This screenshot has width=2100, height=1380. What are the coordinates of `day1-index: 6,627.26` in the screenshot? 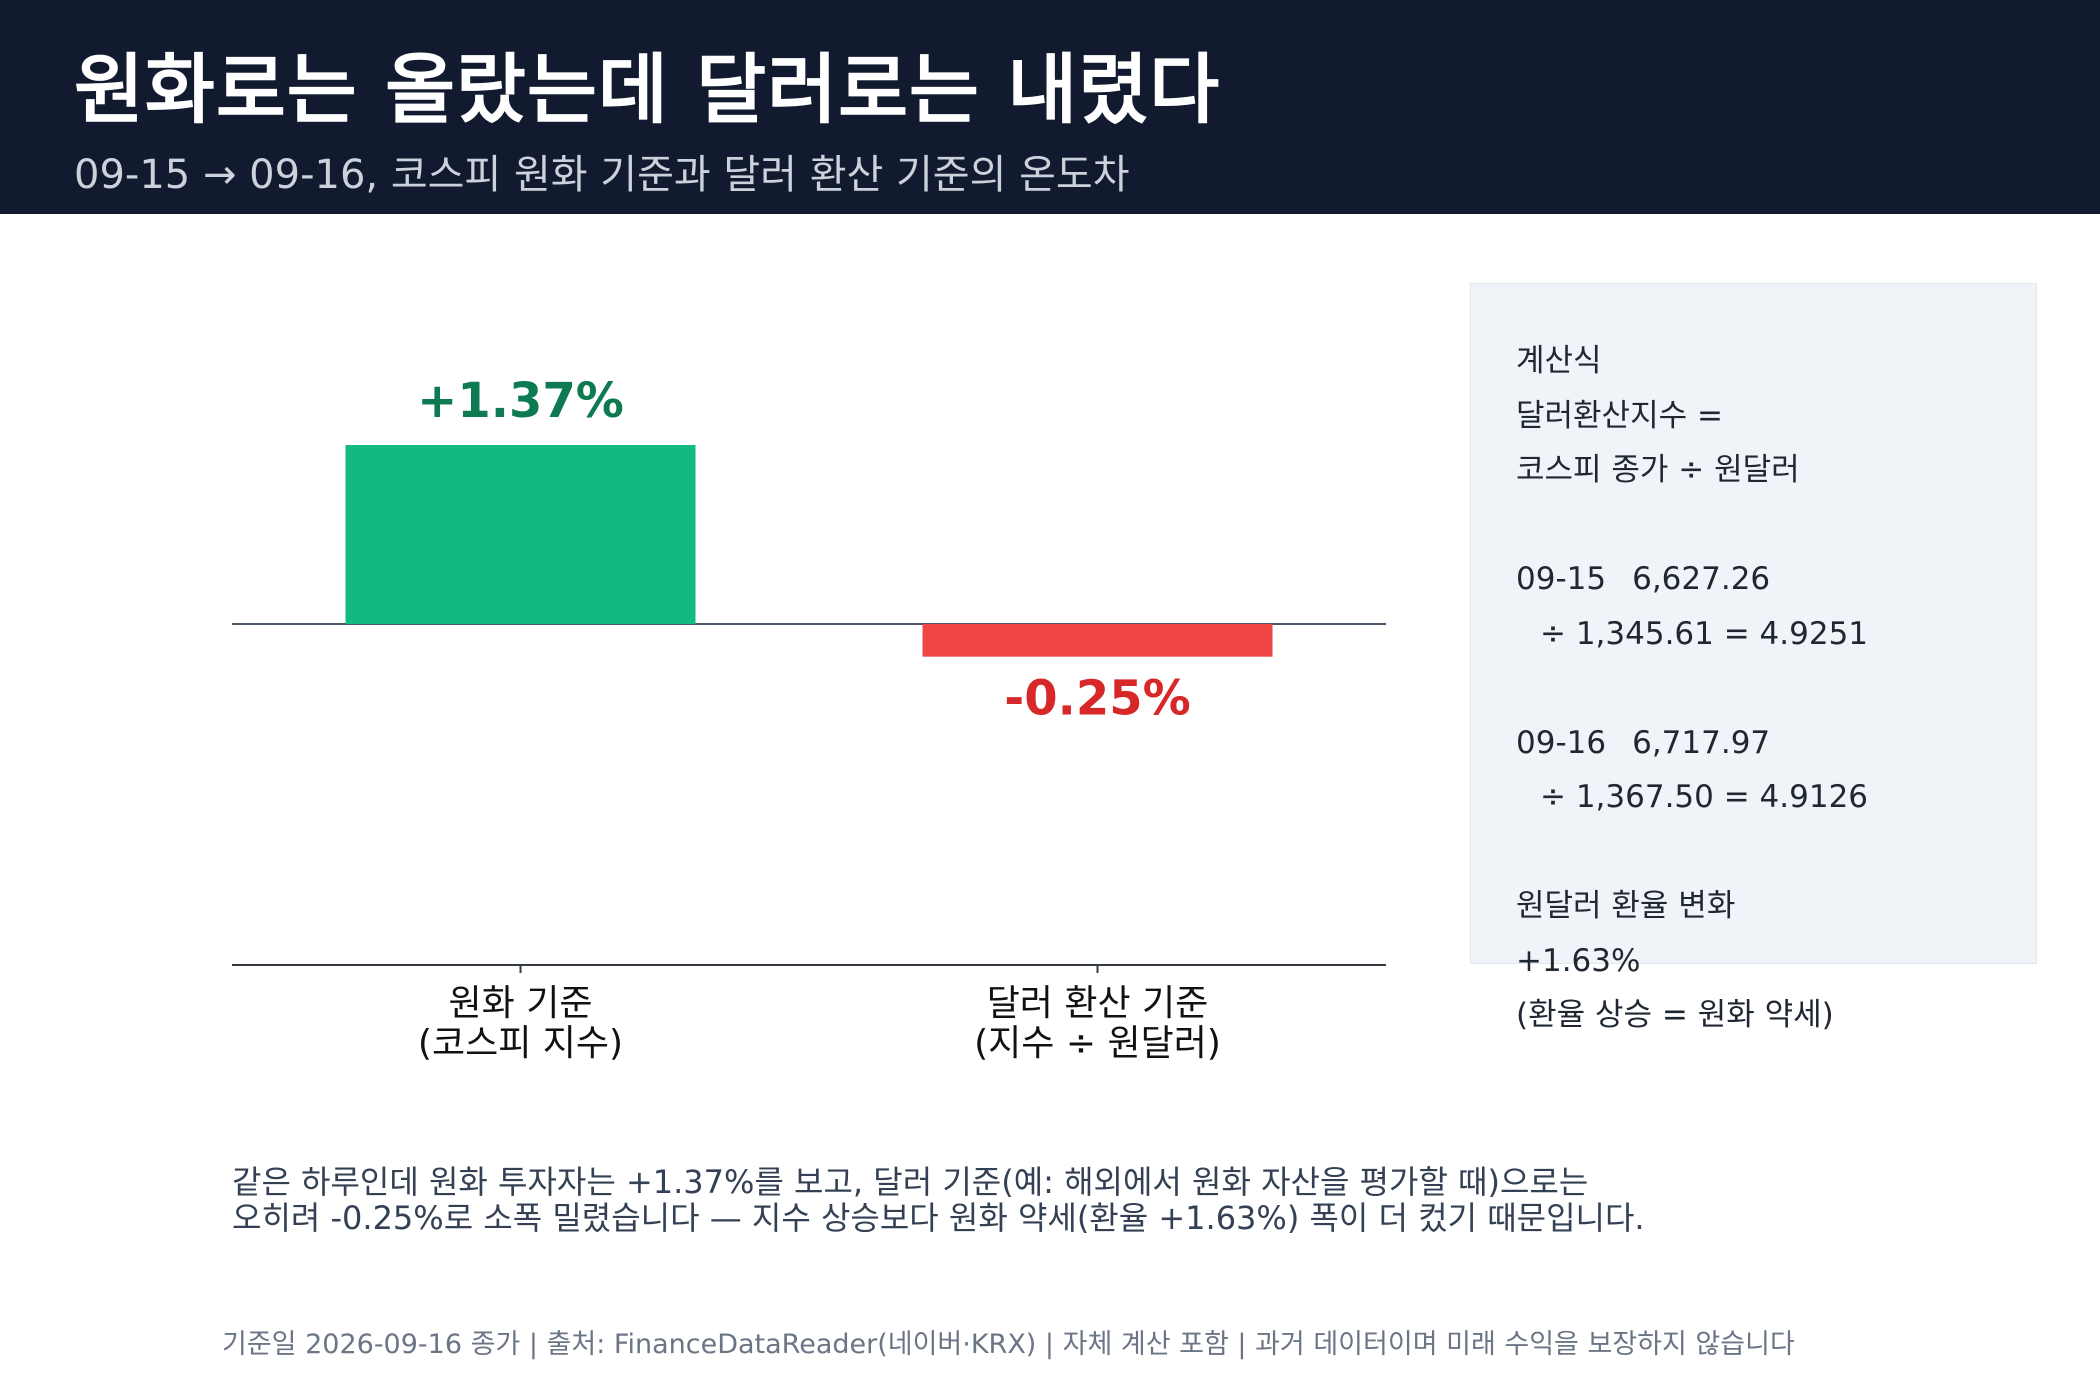 It's located at (1701, 579).